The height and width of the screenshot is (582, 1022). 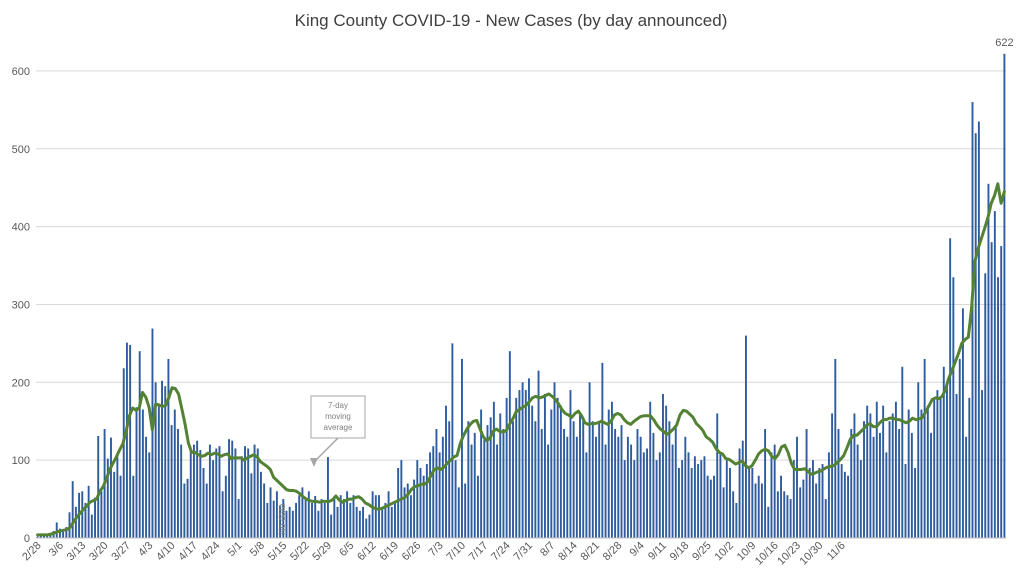 I want to click on callout-text-line: 7-day, so click(x=338, y=405).